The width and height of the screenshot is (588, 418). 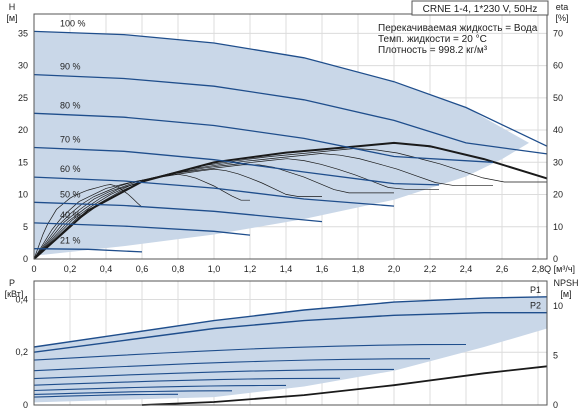 I want to click on speed-label: 90 %, so click(x=70, y=67).